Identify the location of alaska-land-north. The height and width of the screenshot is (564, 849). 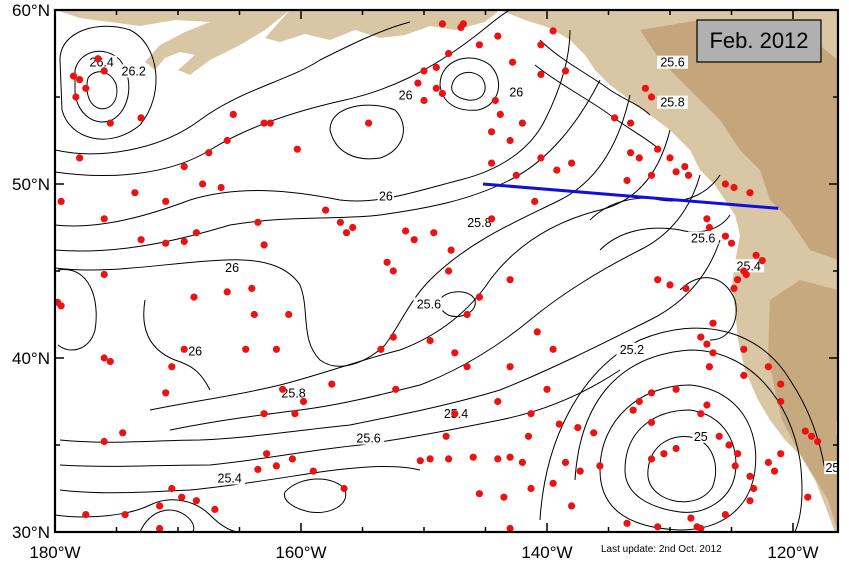
(382, 26).